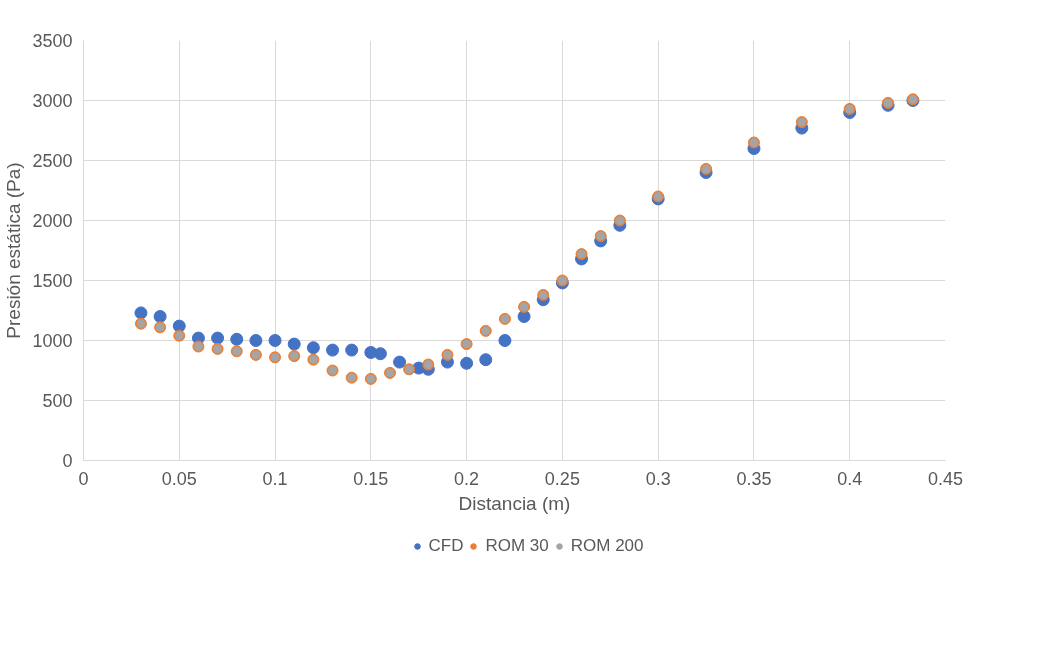 Image resolution: width=1055 pixels, height=659 pixels. I want to click on x-axis-title: Distancia (m), so click(514, 503).